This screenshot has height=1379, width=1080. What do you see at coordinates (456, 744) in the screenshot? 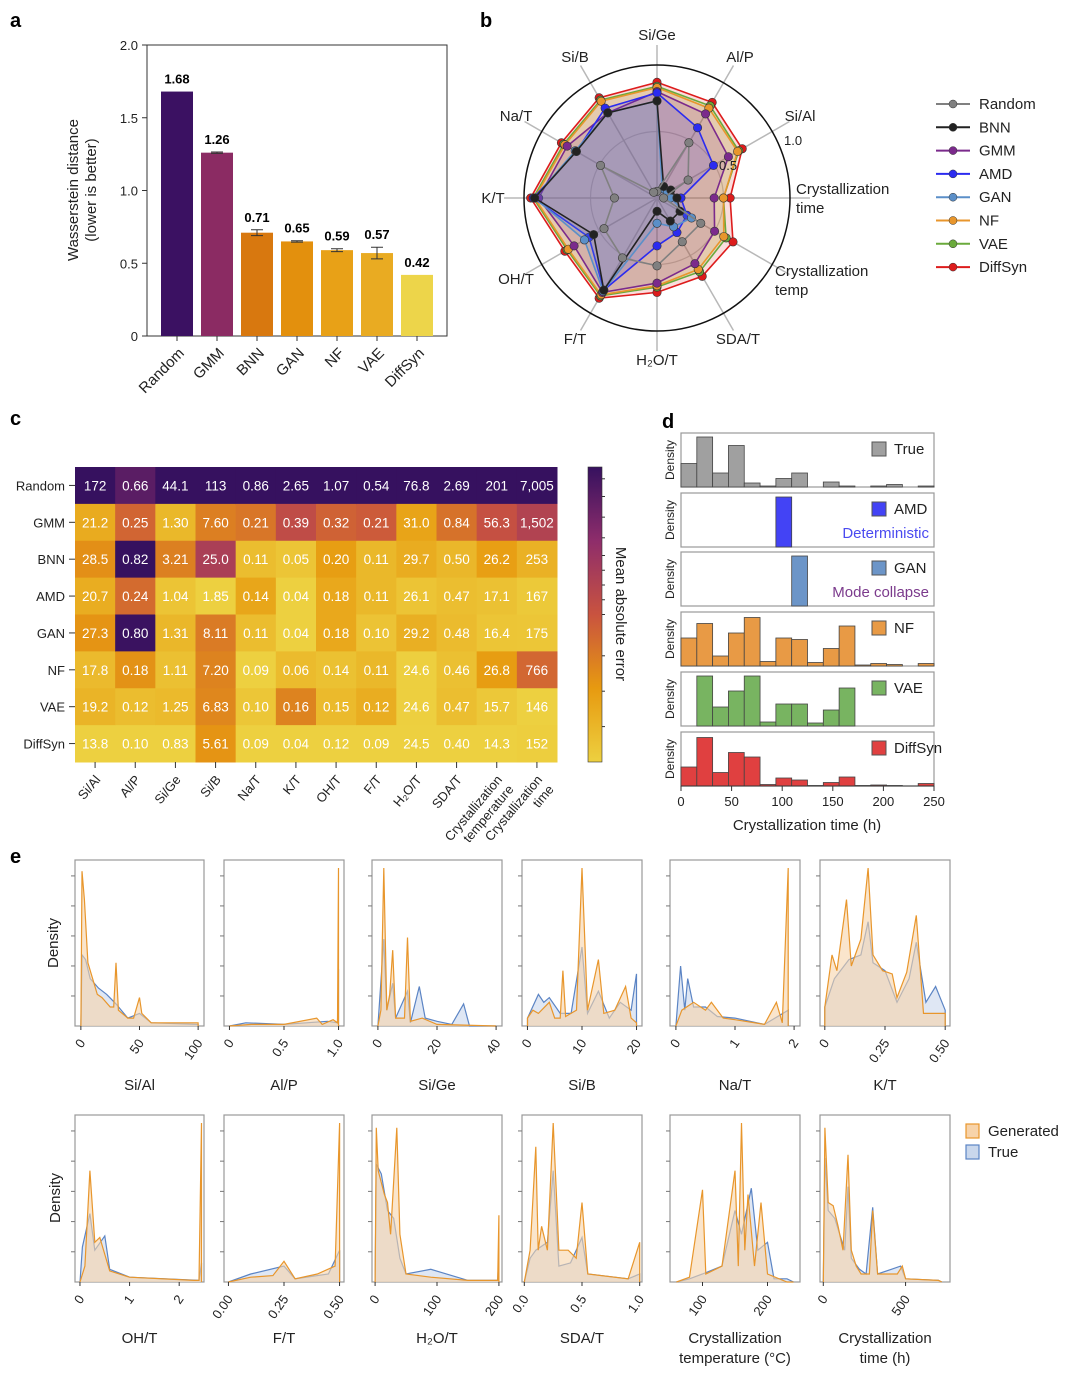
I see `heatmap-value: 0.40` at bounding box center [456, 744].